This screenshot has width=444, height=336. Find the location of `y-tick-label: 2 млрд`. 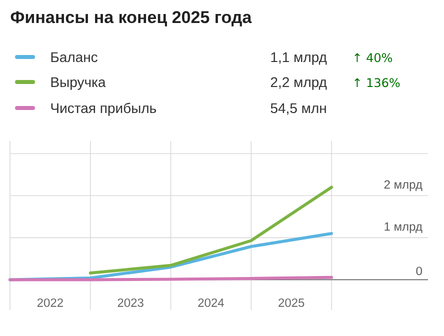

y-tick-label: 2 млрд is located at coordinates (403, 186).